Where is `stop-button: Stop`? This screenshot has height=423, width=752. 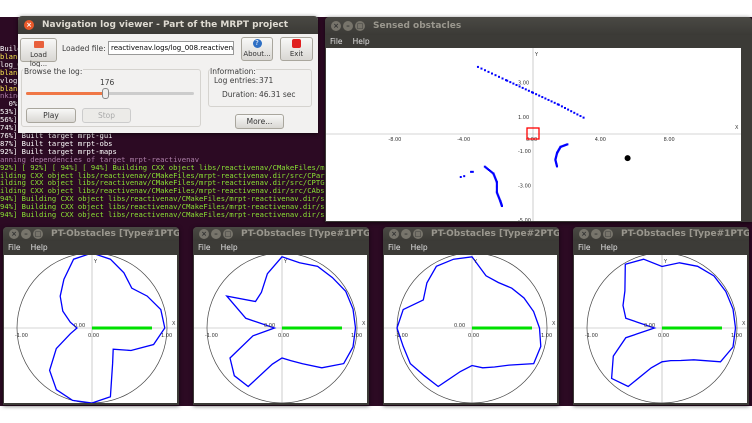 stop-button: Stop is located at coordinates (106, 115).